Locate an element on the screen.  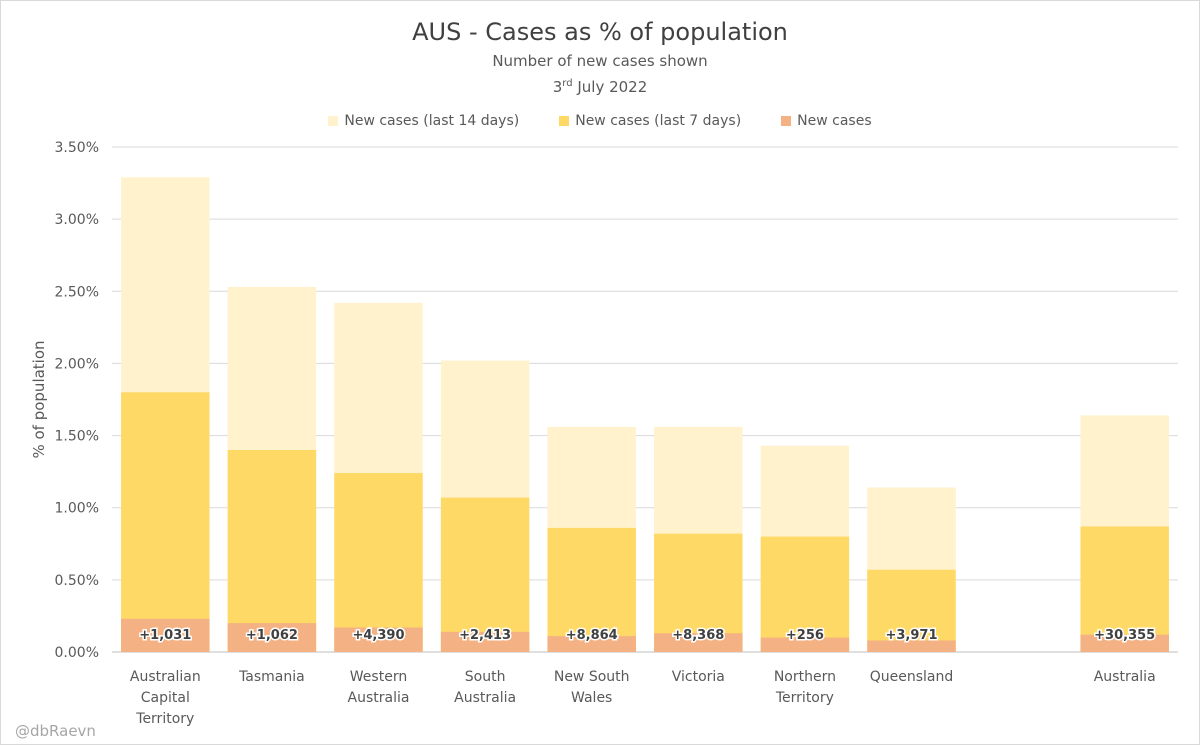
legend-label-14-days: New cases (last 14 days) is located at coordinates (432, 121).